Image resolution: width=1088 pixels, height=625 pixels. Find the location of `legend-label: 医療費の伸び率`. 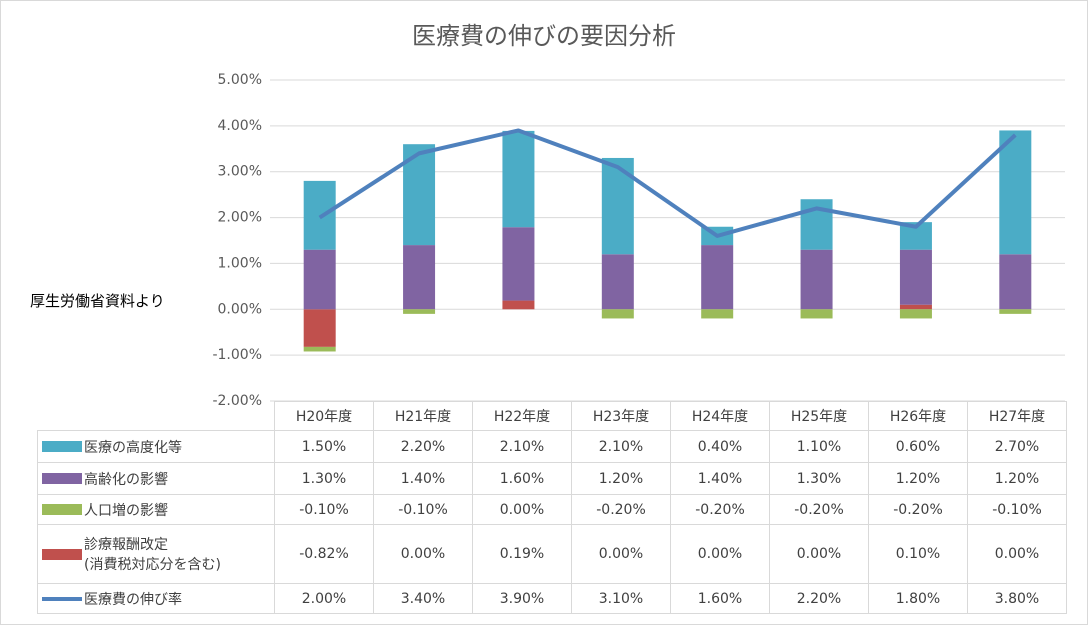

legend-label: 医療費の伸び率 is located at coordinates (133, 599).